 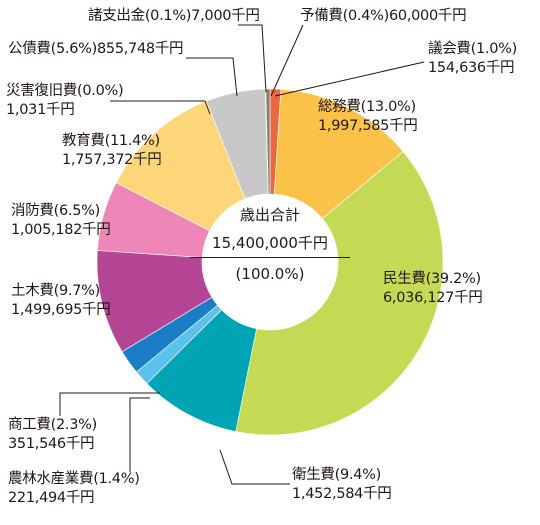 I want to click on label-eiseihi: 衛生費(9.4%) 1,452,584千円, so click(x=342, y=484).